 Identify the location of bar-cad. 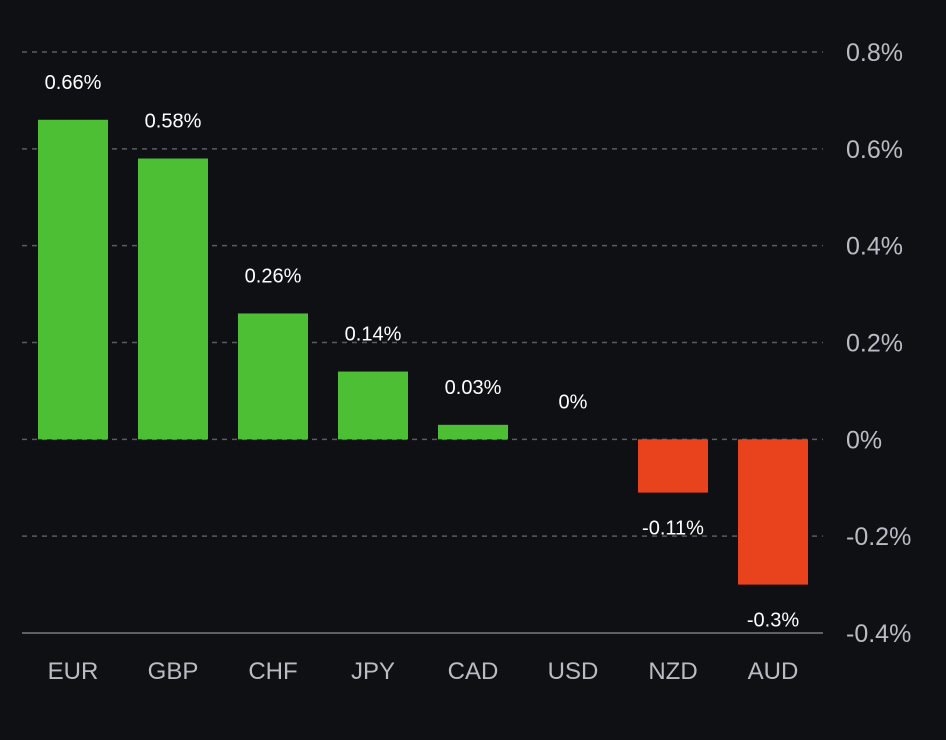
(473, 432).